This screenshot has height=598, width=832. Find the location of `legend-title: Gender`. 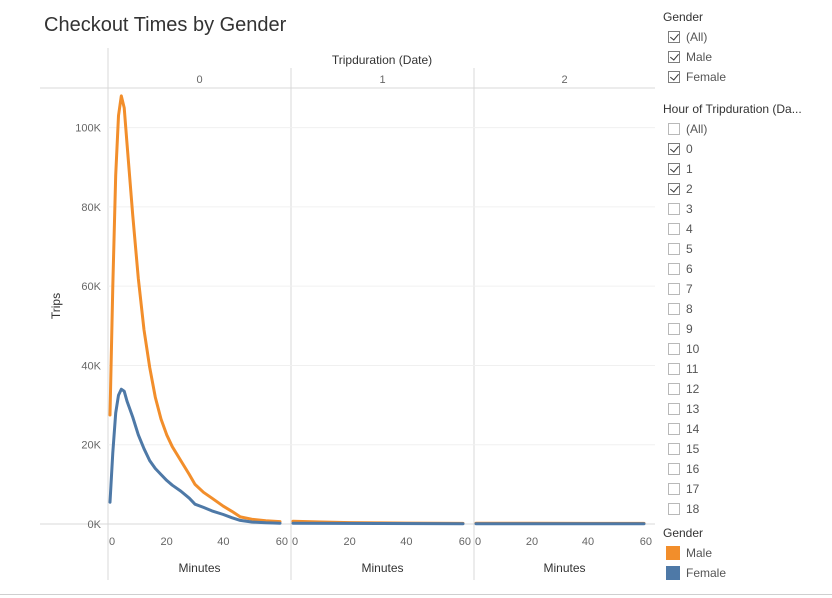

legend-title: Gender is located at coordinates (683, 533).